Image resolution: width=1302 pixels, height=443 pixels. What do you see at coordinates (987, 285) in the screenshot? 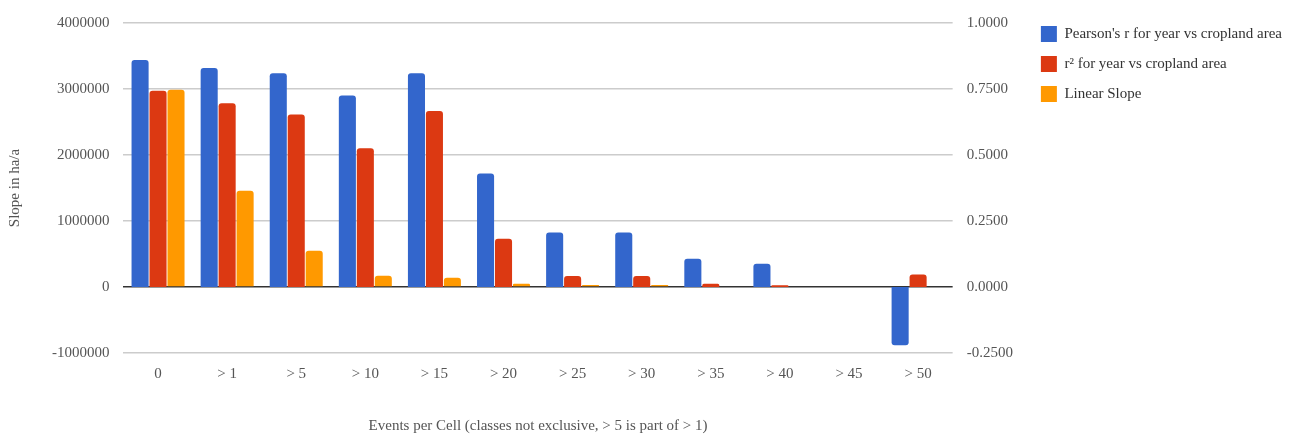
I see `y2-tick-label: 0.0000` at bounding box center [987, 285].